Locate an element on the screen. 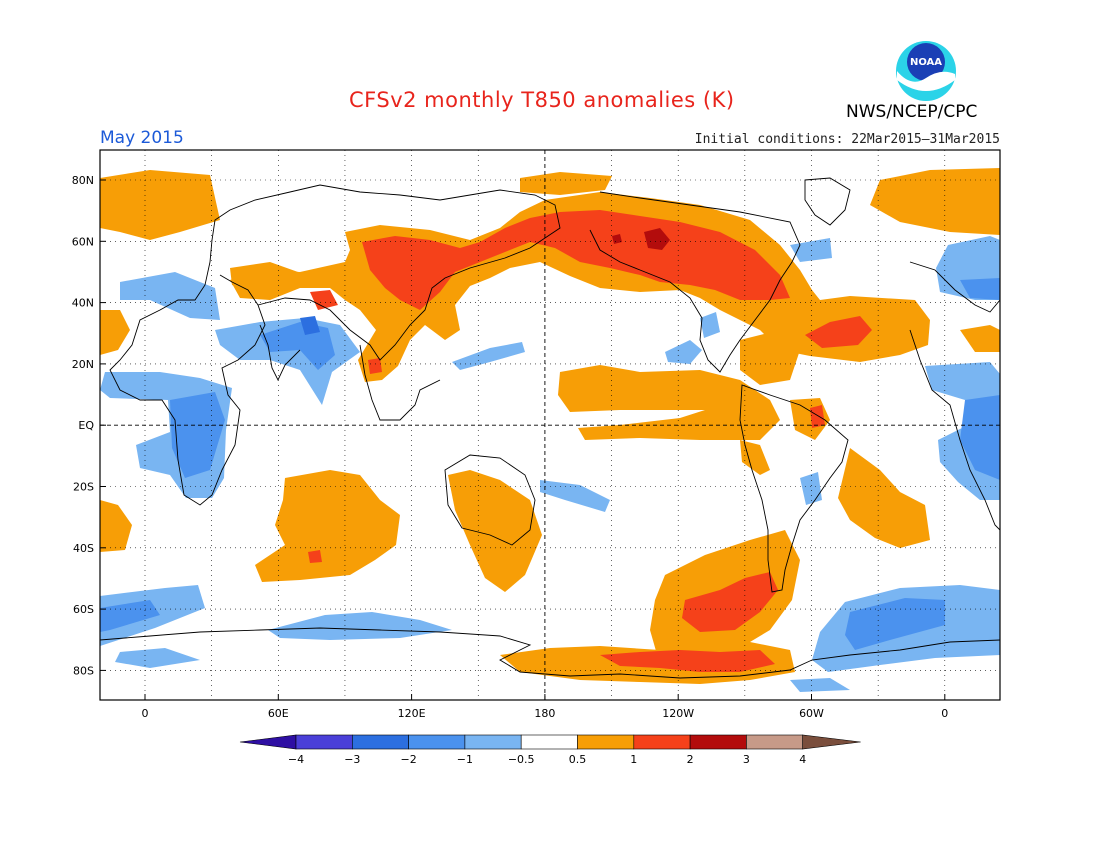 This screenshot has height=850, width=1100. legend-tick-label: −1 is located at coordinates (465, 759).